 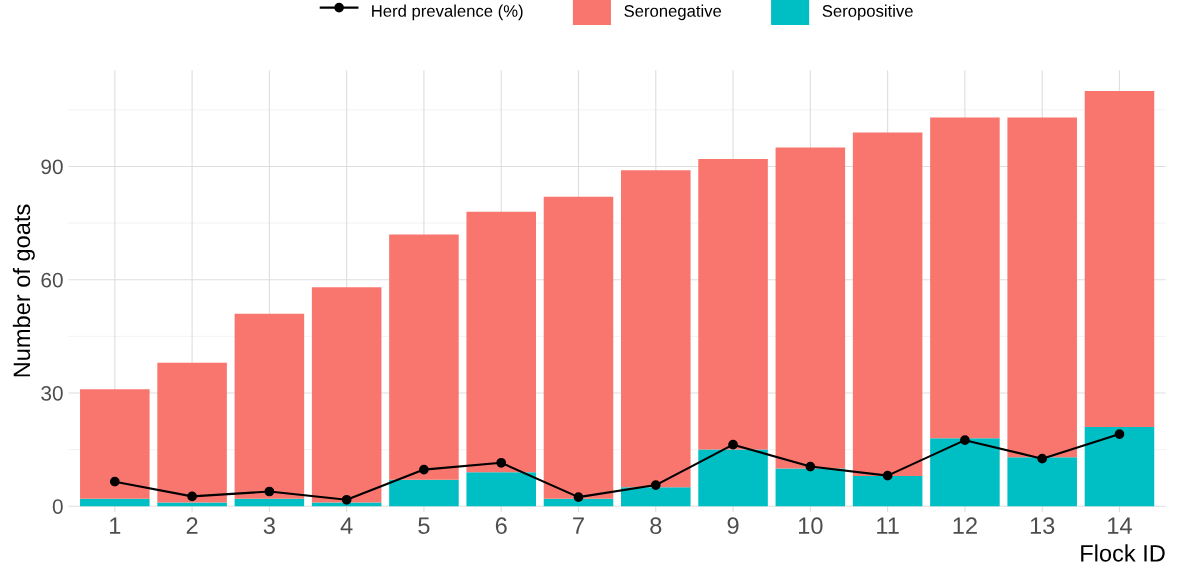 What do you see at coordinates (578, 525) in the screenshot?
I see `x-tick-label: 7` at bounding box center [578, 525].